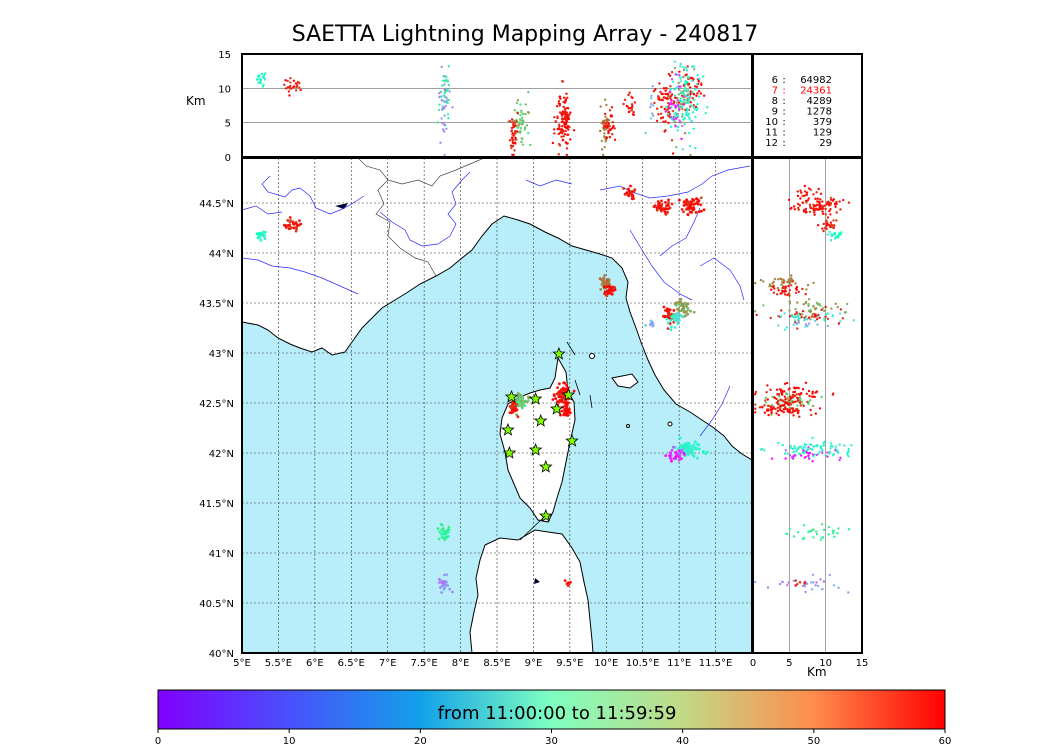  Describe the element at coordinates (420, 741) in the screenshot. I see `colorbar-tick-label: 20` at that location.